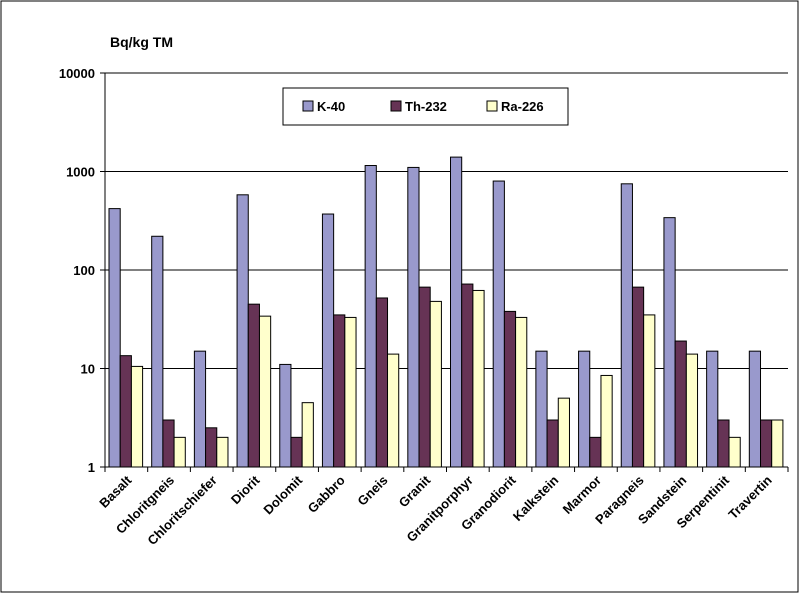 The width and height of the screenshot is (800, 594). Describe the element at coordinates (328, 340) in the screenshot. I see `bar-k-40-gabbro` at that location.